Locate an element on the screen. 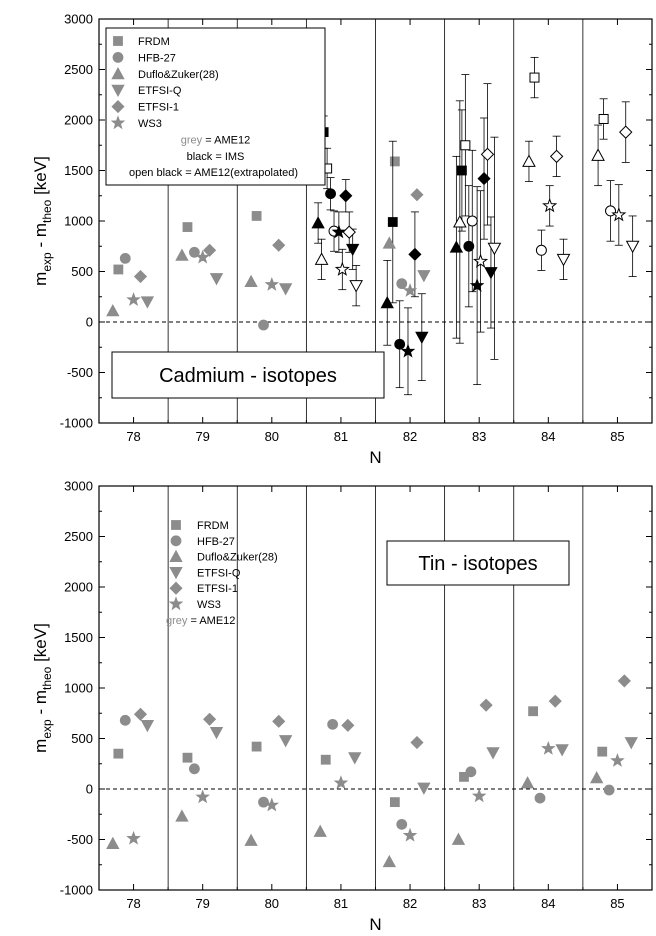 The image size is (656, 936). annotation-text: Cadmium - isotopes is located at coordinates (248, 376).